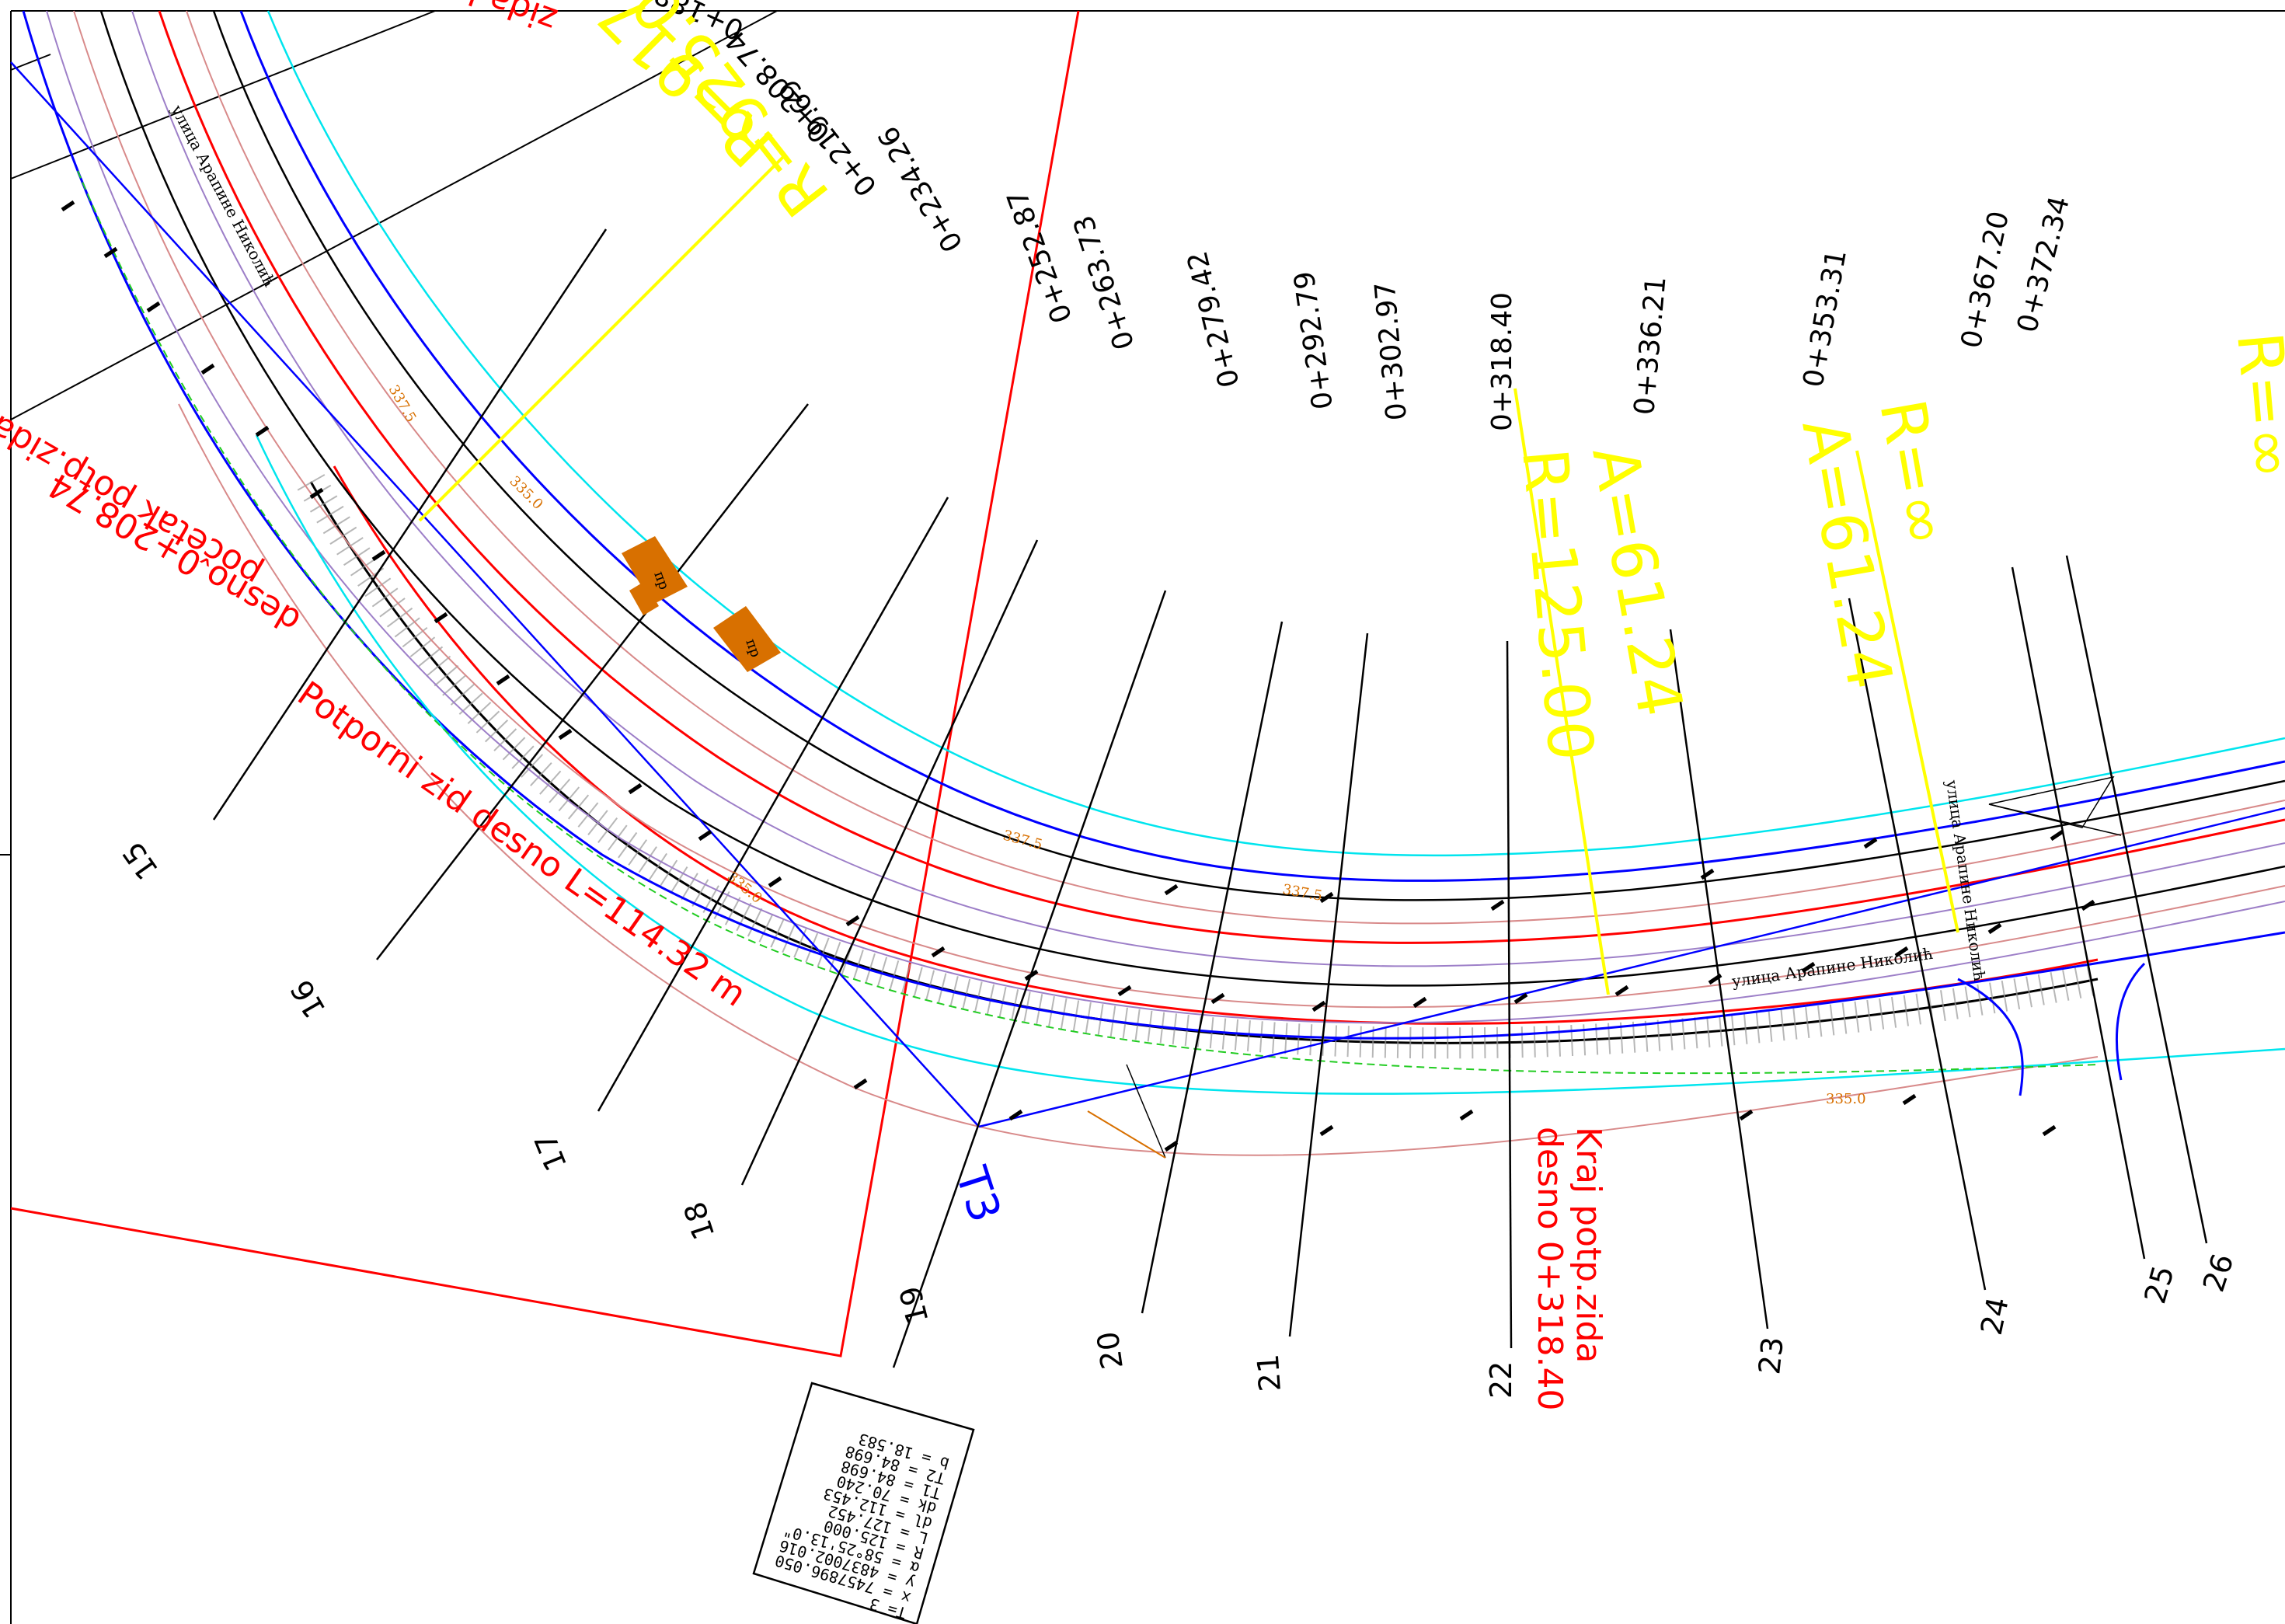 The width and height of the screenshot is (2285, 1624). What do you see at coordinates (1022, 841) in the screenshot?
I see `contour-337-5-b: 337.5` at bounding box center [1022, 841].